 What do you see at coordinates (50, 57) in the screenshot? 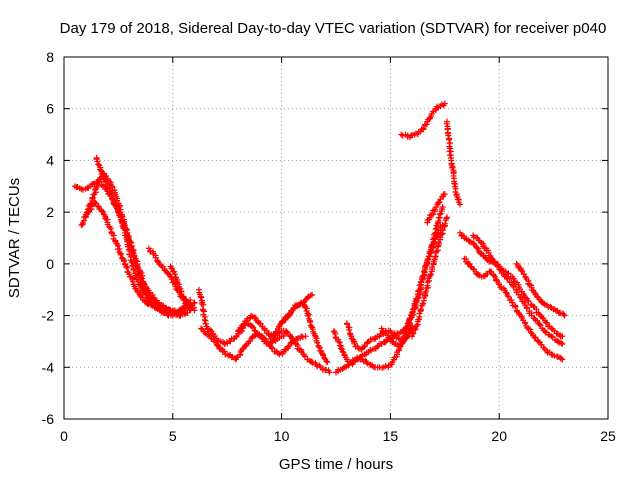
I see `y-tick-label: 8` at bounding box center [50, 57].